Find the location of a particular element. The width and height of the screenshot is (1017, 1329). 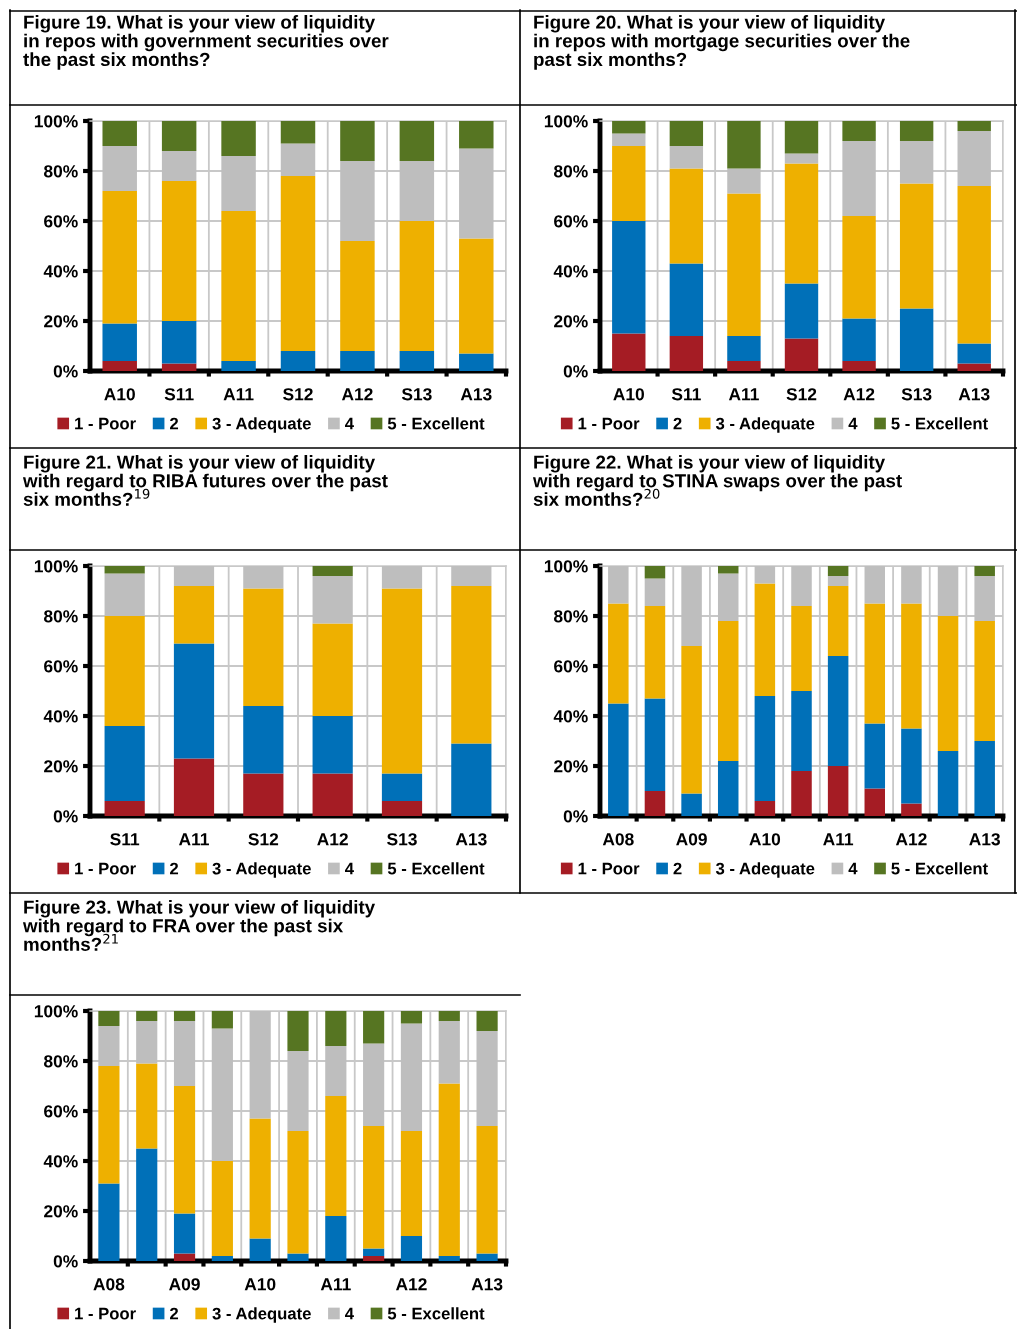

chart-title: Figure 19. What is your view of liquidity in repos with government securities over the past six months? is located at coordinates (206, 42).